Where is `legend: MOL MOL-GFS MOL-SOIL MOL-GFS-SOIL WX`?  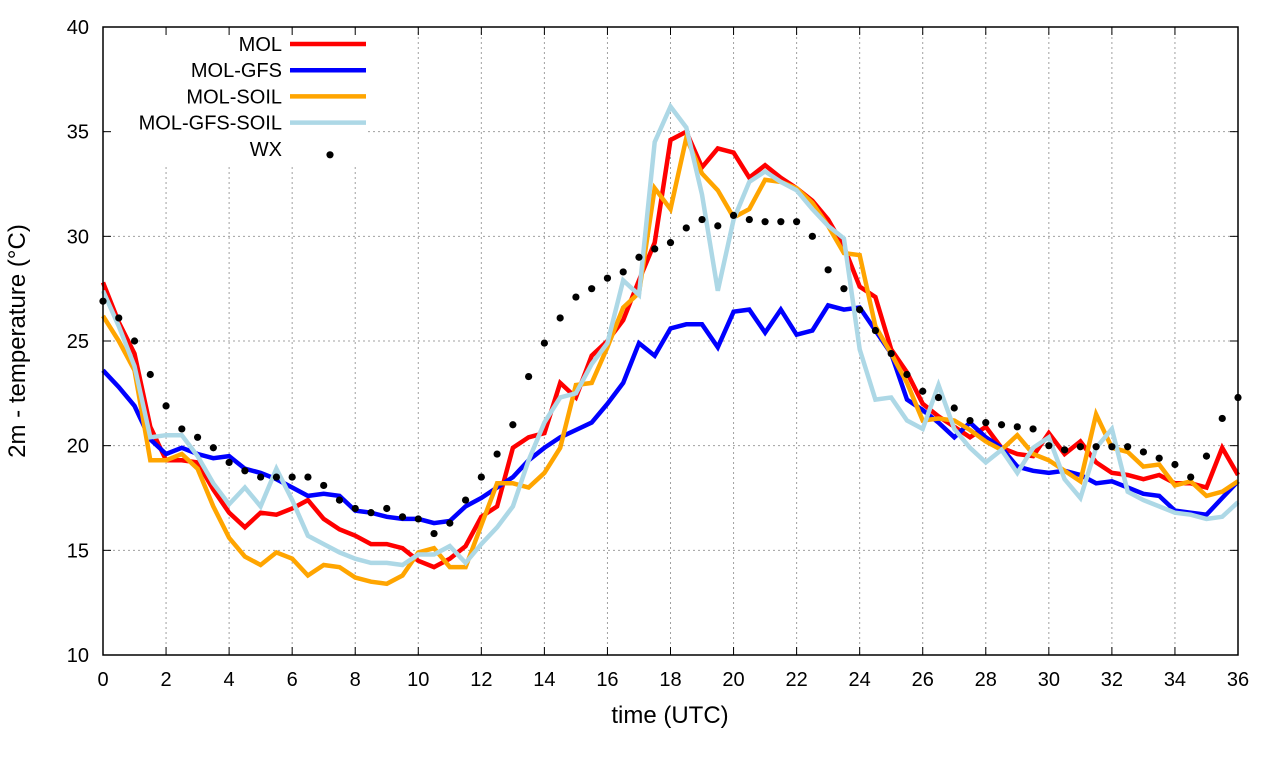
legend: MOL MOL-GFS MOL-SOIL MOL-GFS-SOIL WX is located at coordinates (252, 97).